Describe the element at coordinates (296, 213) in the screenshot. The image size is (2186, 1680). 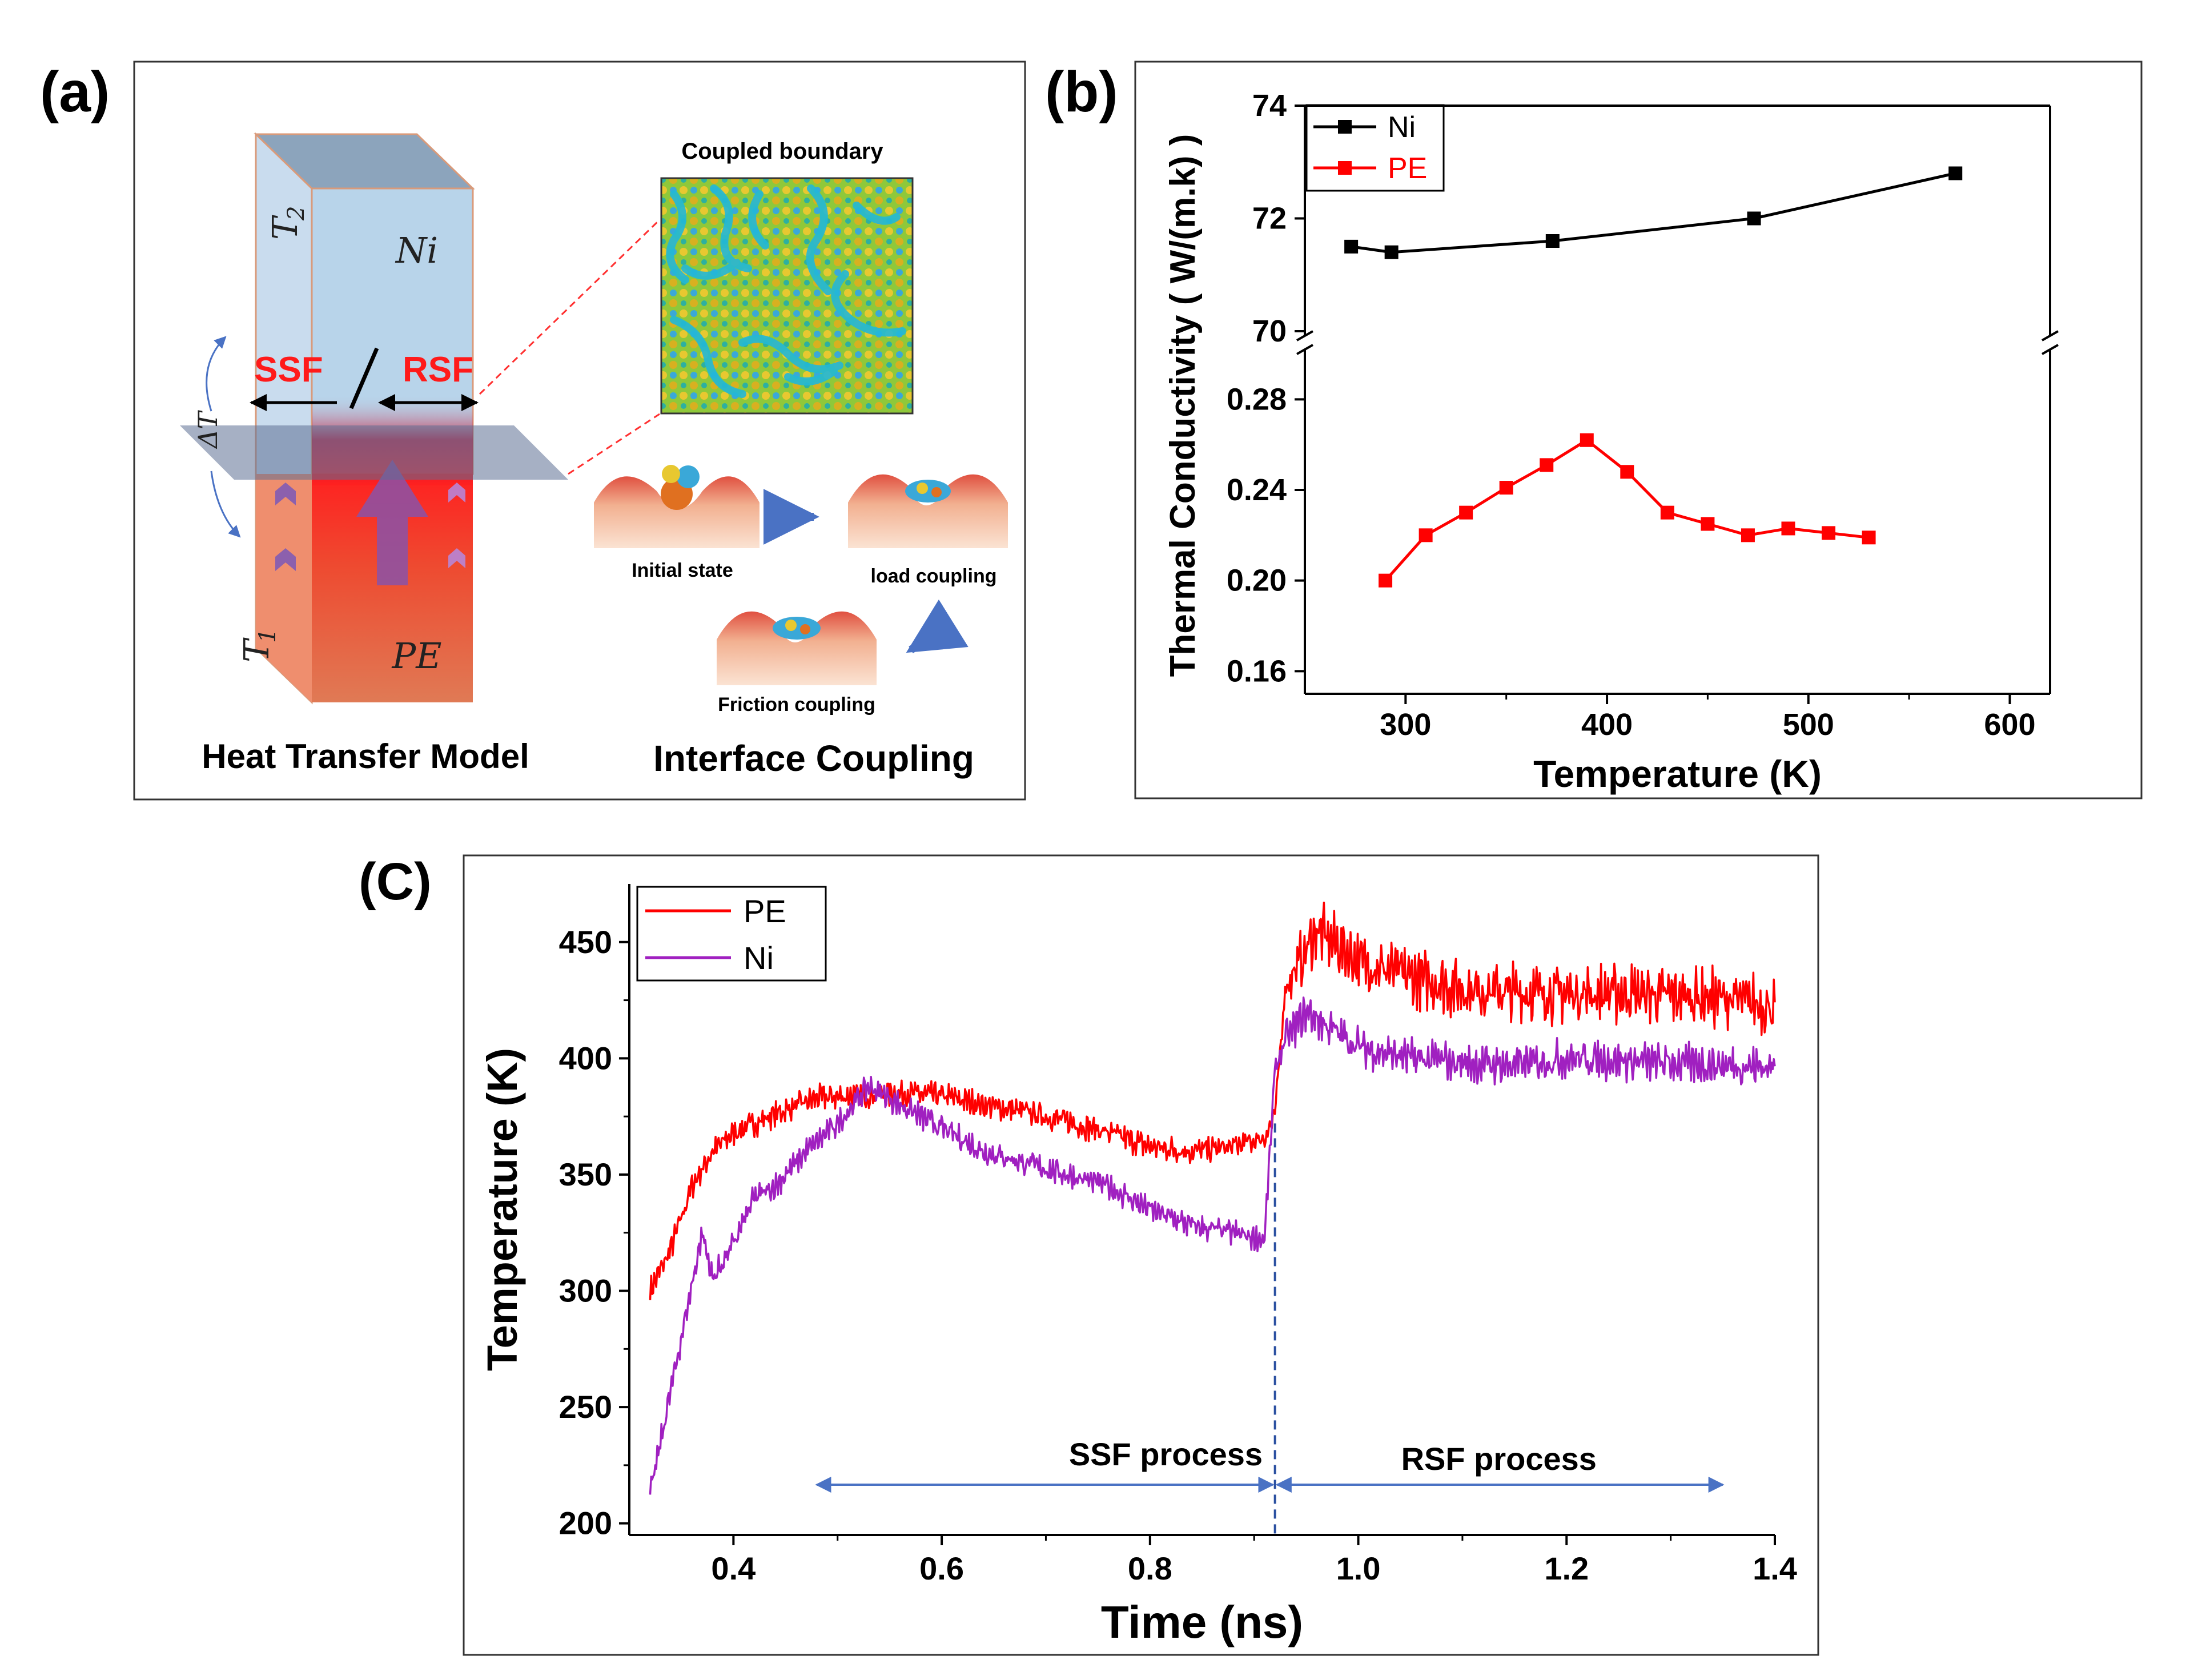
I see `t2-sub: 2` at that location.